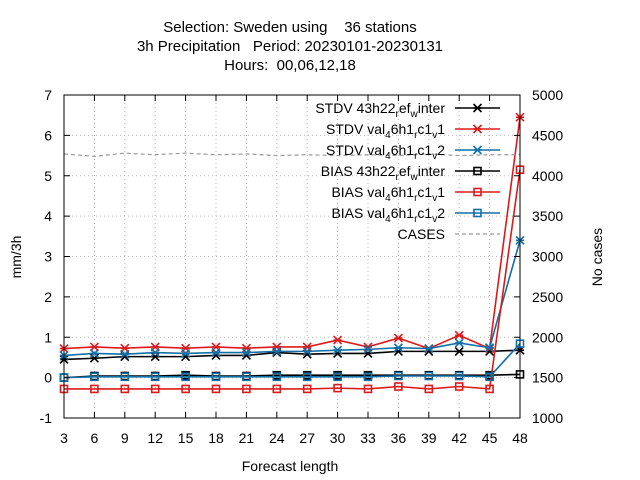  I want to click on x-tick-label: 45, so click(490, 438).